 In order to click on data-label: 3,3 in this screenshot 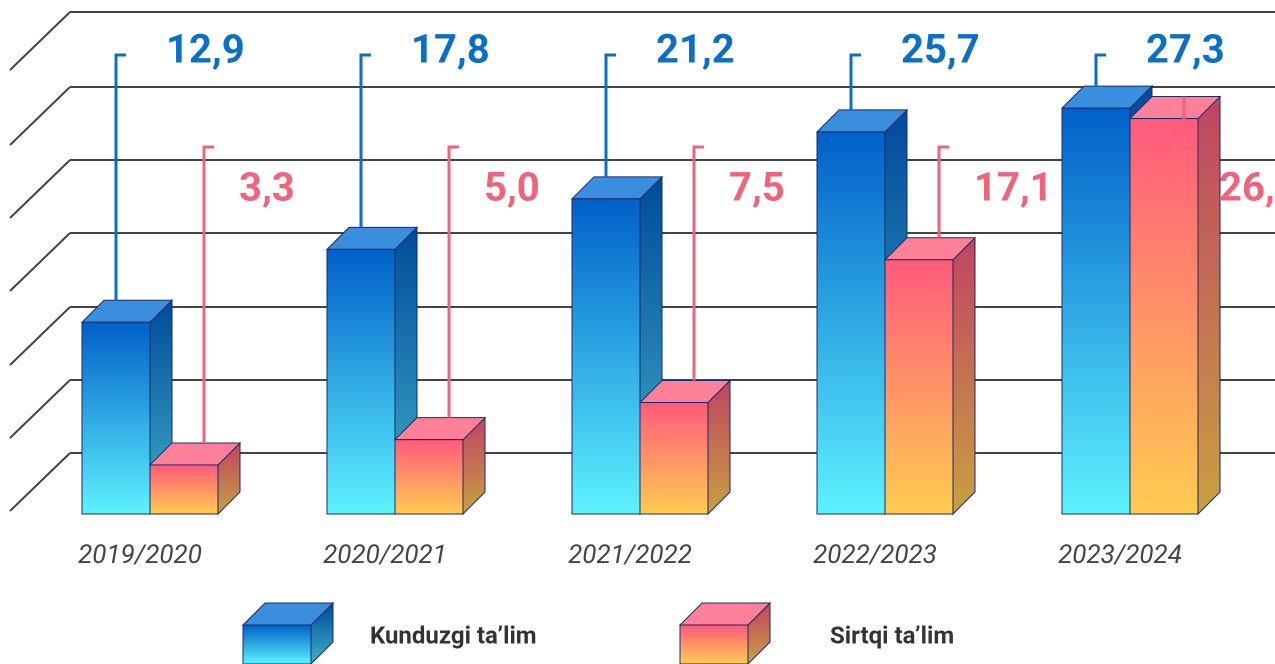, I will do `click(267, 187)`.